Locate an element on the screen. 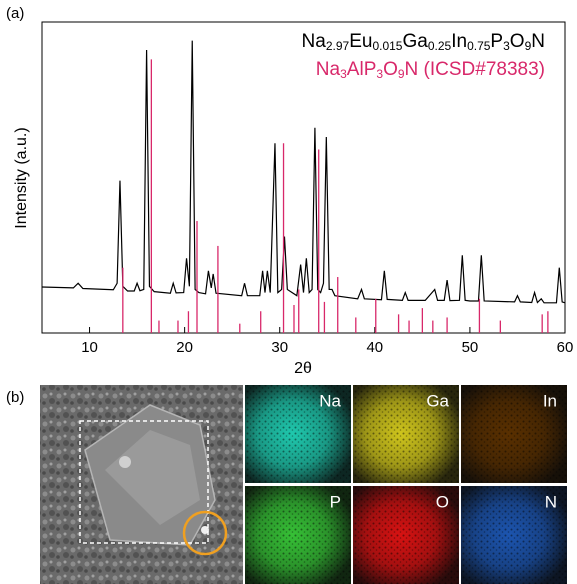 Image resolution: width=577 pixels, height=584 pixels. x-tick-label: 40 is located at coordinates (374, 347).